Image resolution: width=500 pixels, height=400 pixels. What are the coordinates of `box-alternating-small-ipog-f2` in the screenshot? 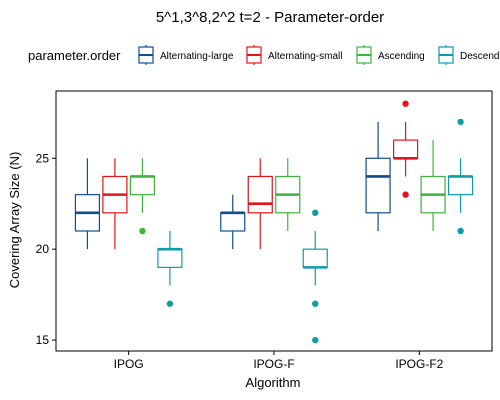 It's located at (405, 149).